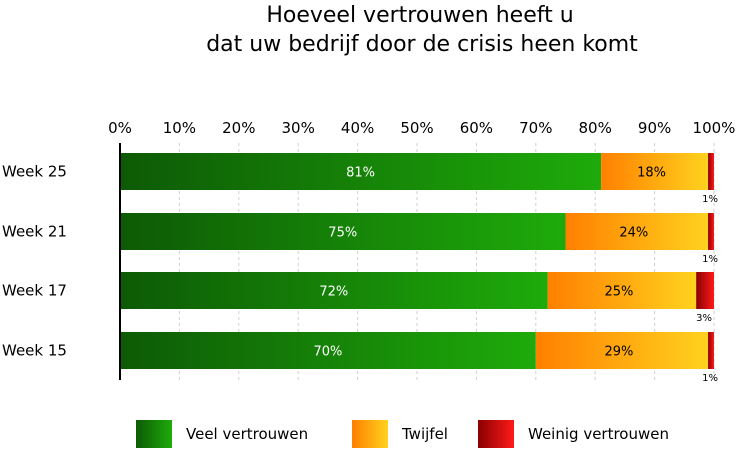 This screenshot has height=449, width=748. I want to click on x-tick-label: 10%, so click(179, 128).